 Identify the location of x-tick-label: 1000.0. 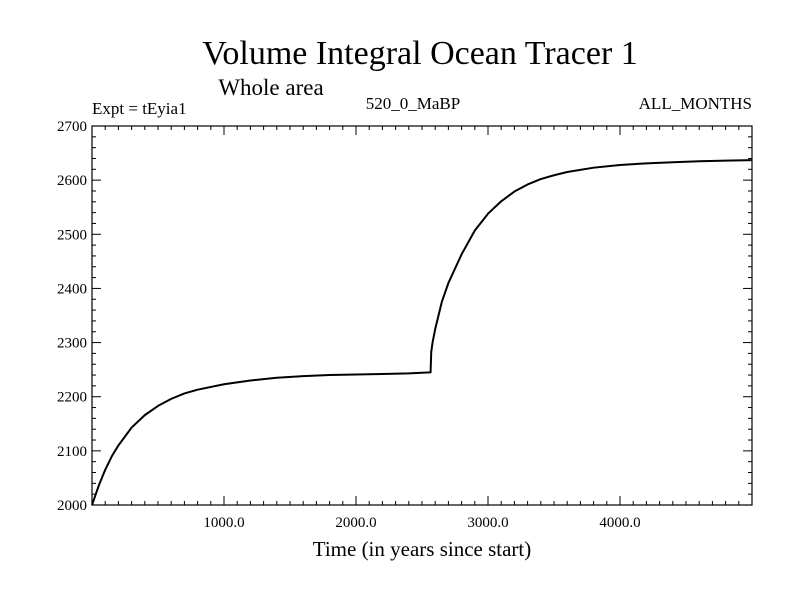
(223, 523).